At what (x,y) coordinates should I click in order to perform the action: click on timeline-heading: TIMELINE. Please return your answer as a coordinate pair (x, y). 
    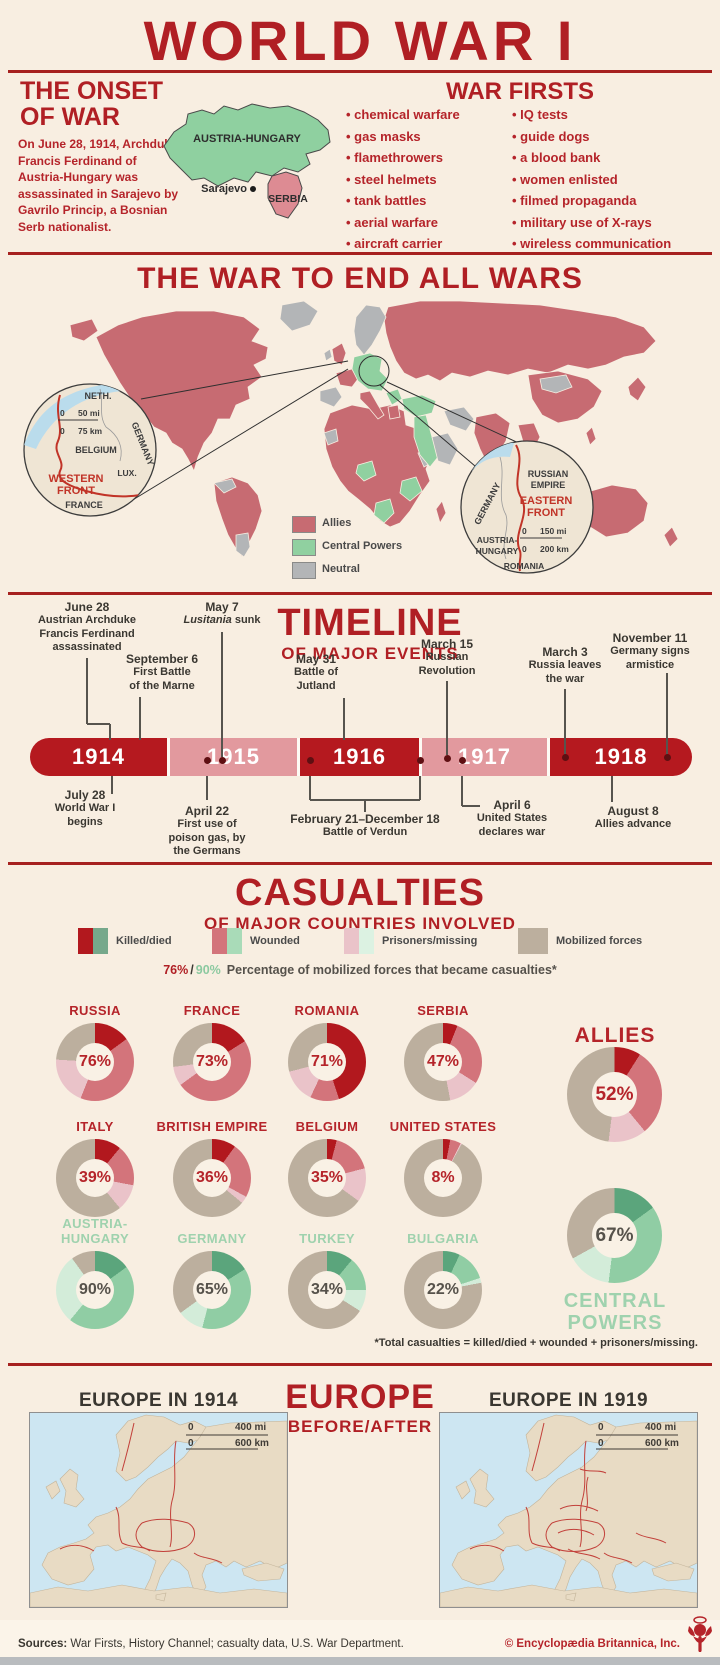
    Looking at the image, I should click on (370, 623).